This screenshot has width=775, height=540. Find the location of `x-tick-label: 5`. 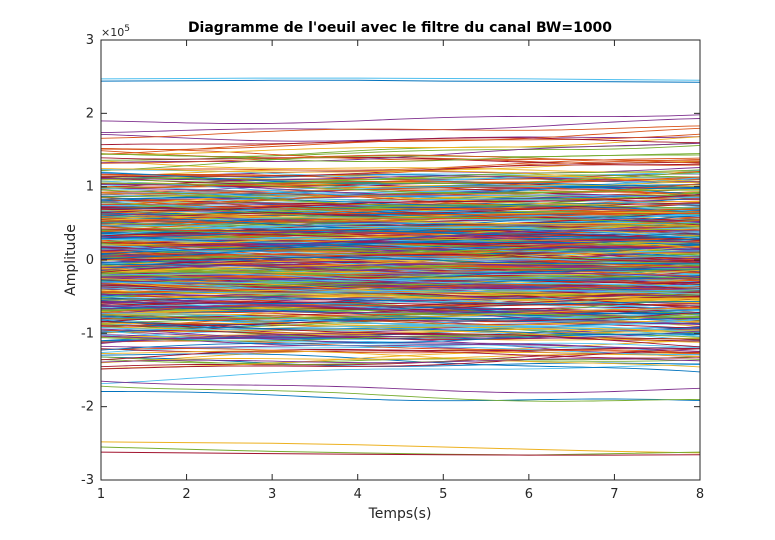

x-tick-label: 5 is located at coordinates (443, 494).